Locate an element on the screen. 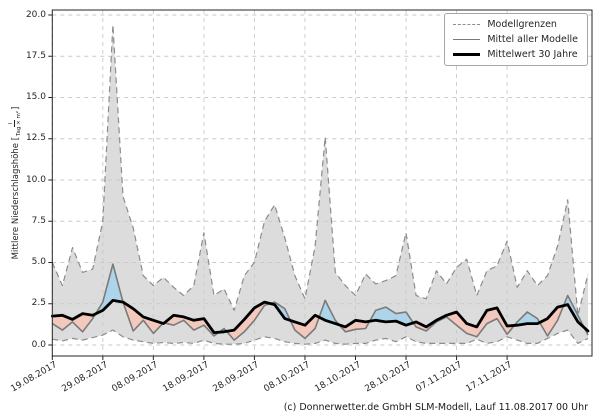 Image resolution: width=600 pixels, height=420 pixels. legend-item-modellgrenzen: Modellgrenzen is located at coordinates (515, 24).